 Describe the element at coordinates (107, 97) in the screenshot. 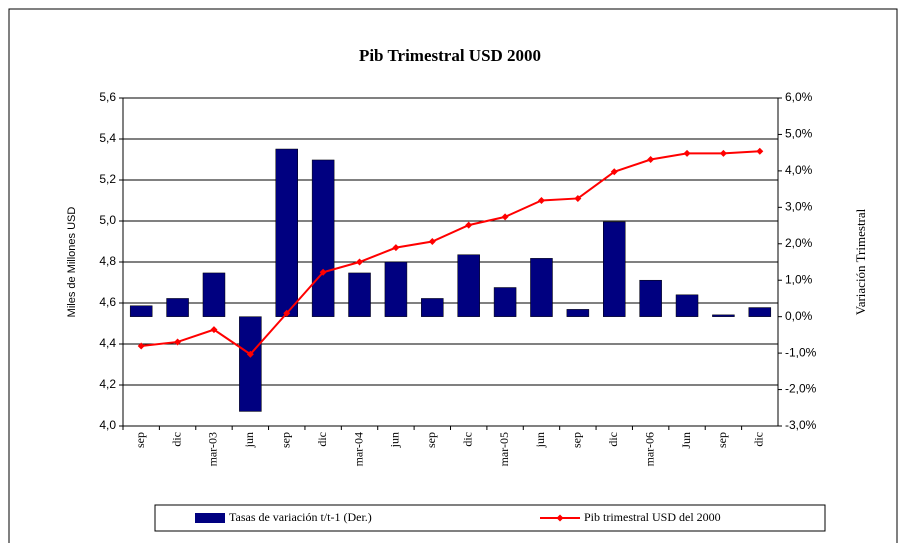

I see `y-tick-label: 5,6` at that location.